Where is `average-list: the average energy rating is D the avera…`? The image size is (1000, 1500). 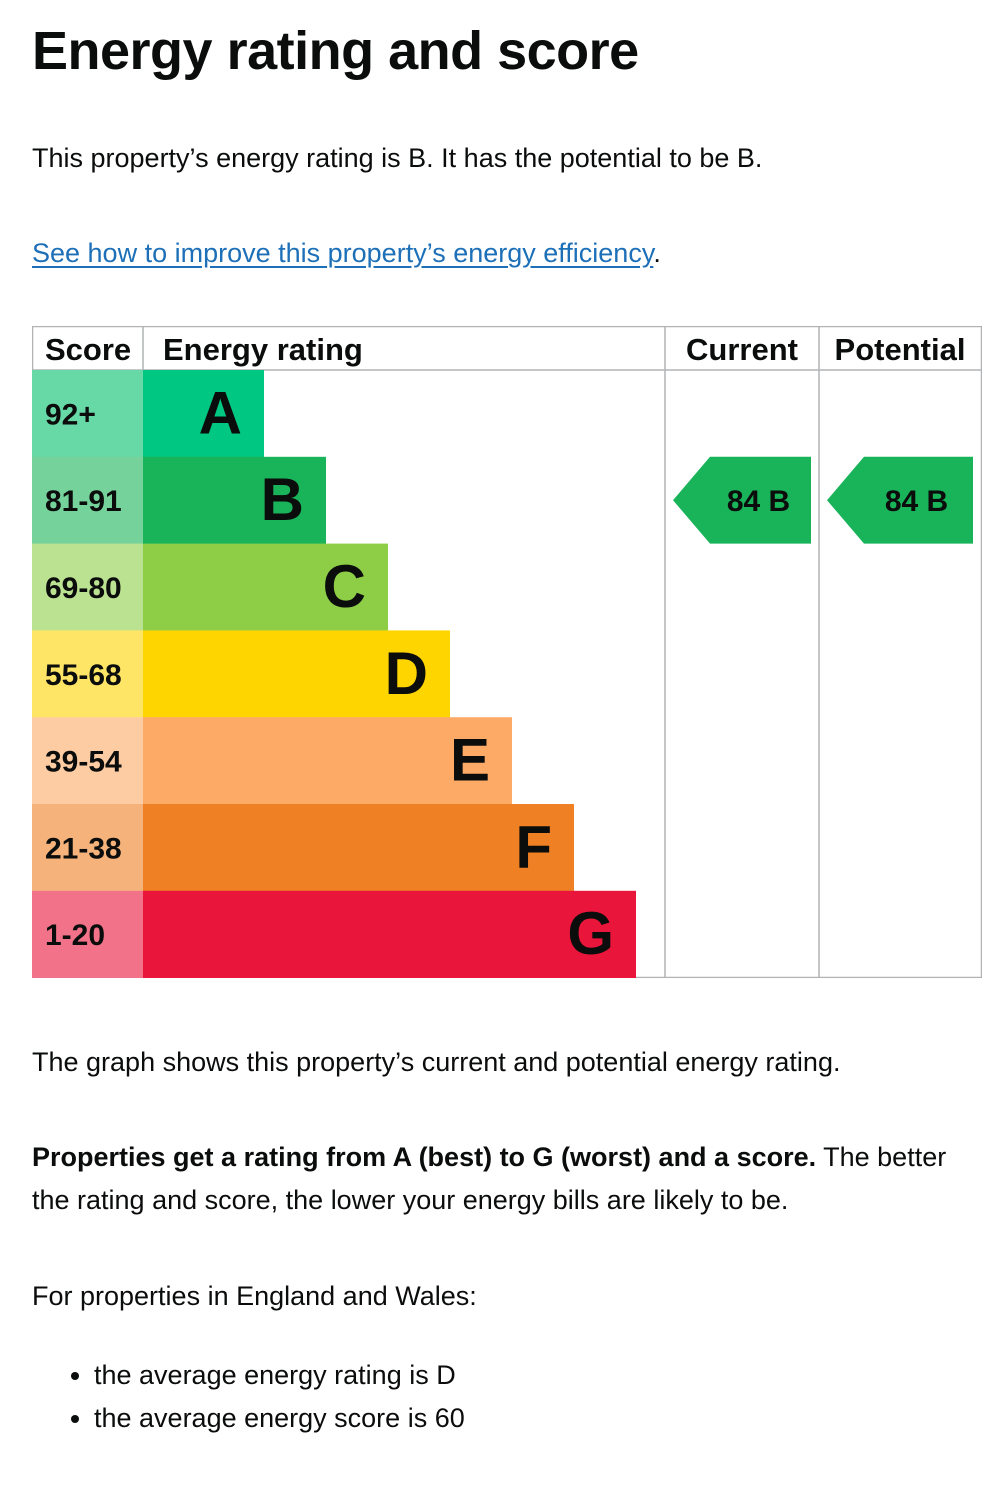
average-list: the average energy rating is D the avera… is located at coordinates (263, 1397).